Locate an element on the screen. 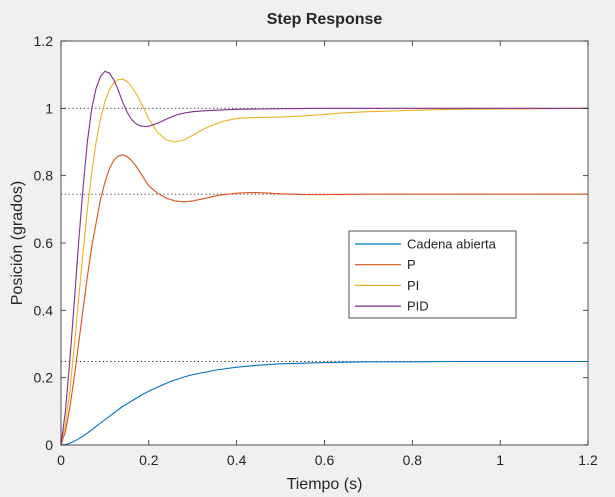  legend-box is located at coordinates (432, 274).